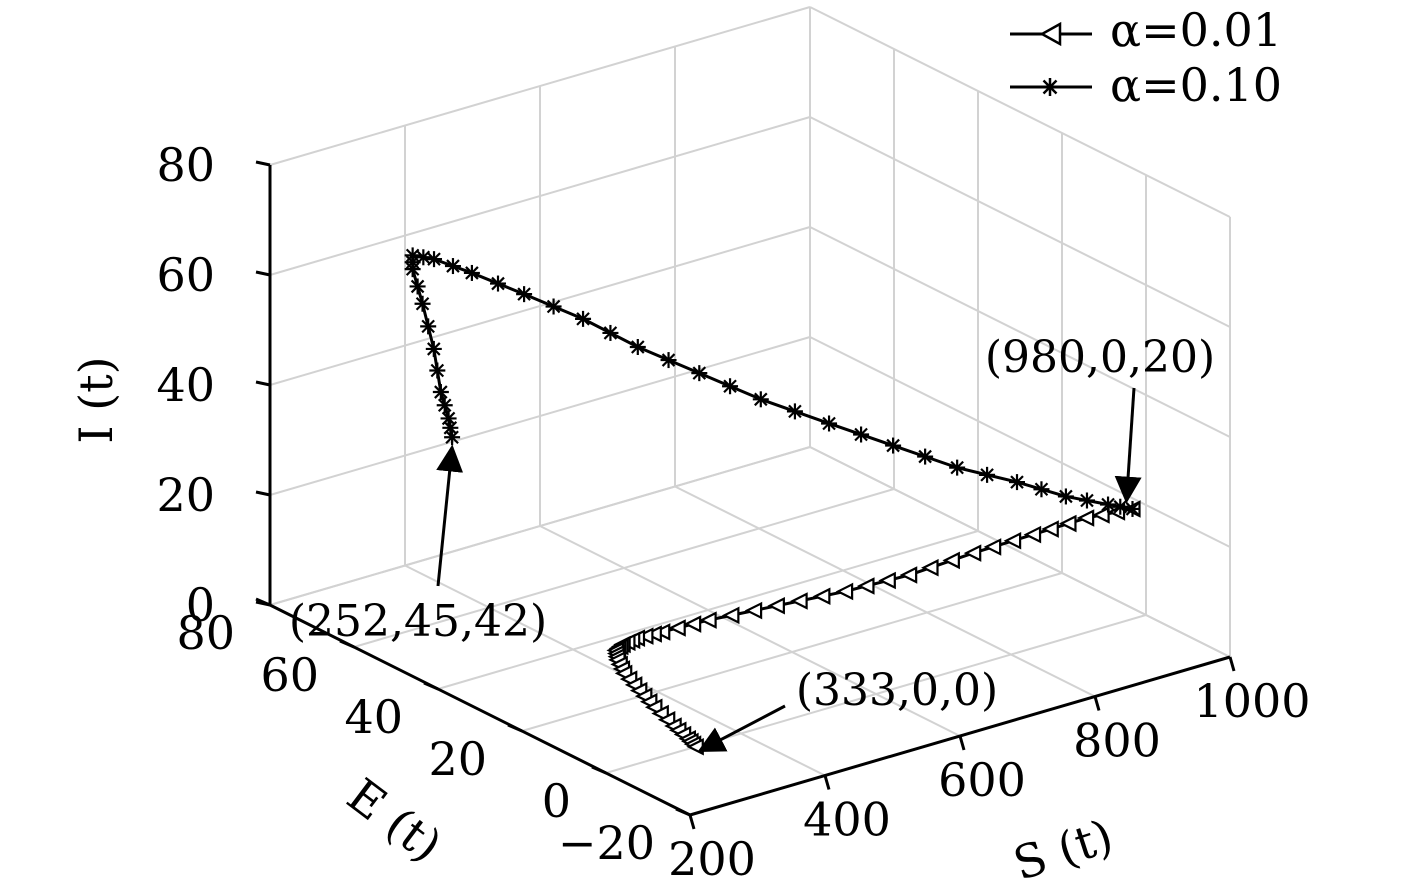  What do you see at coordinates (418, 621) in the screenshot?
I see `annotation-label: (252,45,42)` at bounding box center [418, 621].